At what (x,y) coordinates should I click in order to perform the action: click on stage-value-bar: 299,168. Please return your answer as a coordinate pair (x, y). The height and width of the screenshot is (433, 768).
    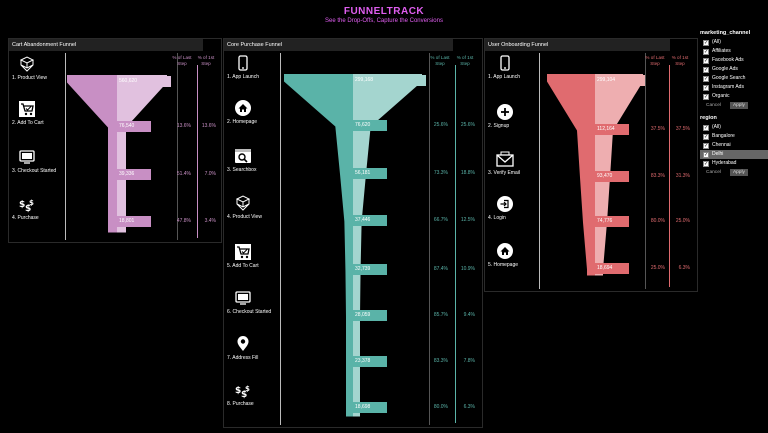
    Looking at the image, I should click on (389, 80).